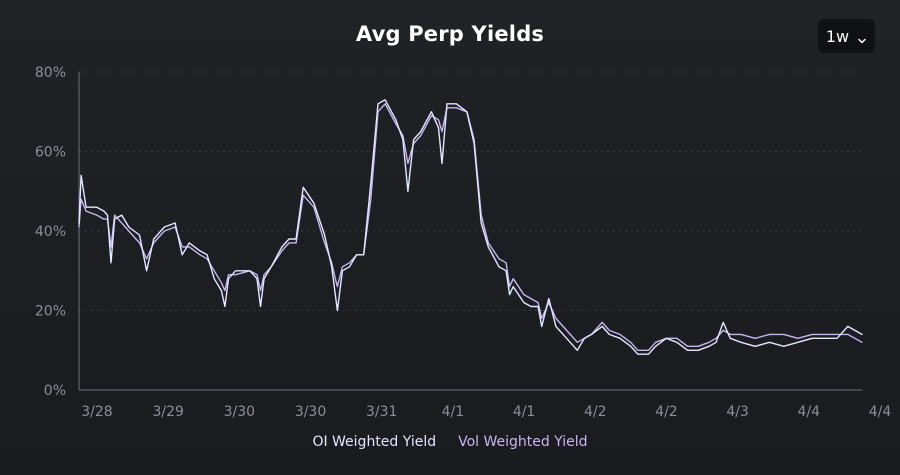 Image resolution: width=900 pixels, height=475 pixels. I want to click on time-range-dropdown: 1w, so click(846, 36).